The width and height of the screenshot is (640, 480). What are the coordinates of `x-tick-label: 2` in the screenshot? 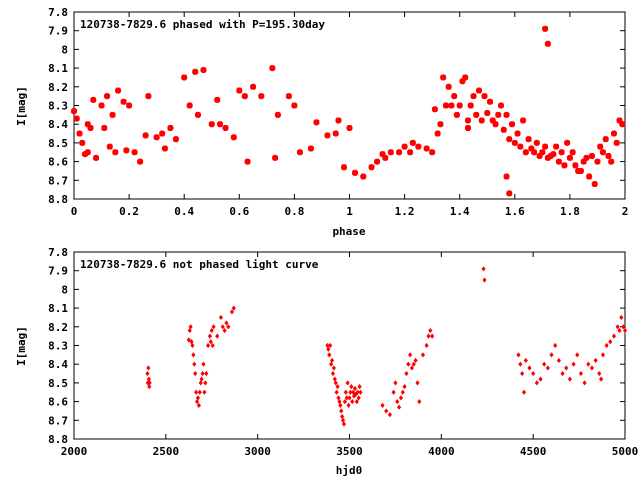 It's located at (625, 211).